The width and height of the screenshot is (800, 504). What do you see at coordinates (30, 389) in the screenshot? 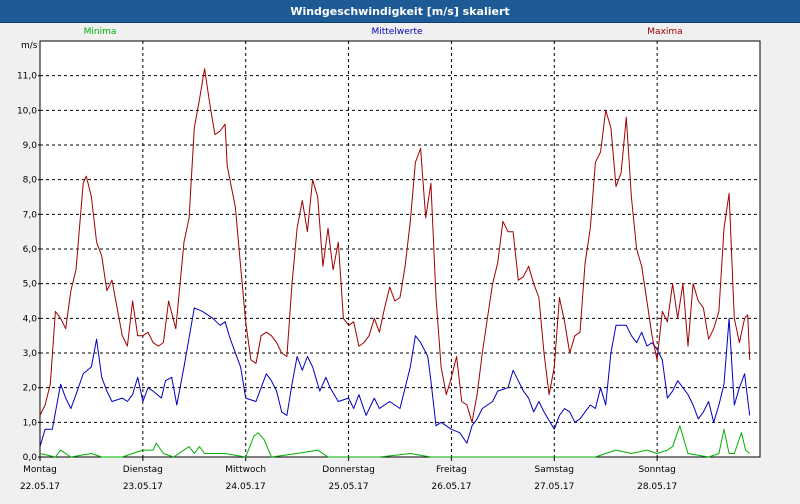
I see `y-tick-label: 2,0` at bounding box center [30, 389].